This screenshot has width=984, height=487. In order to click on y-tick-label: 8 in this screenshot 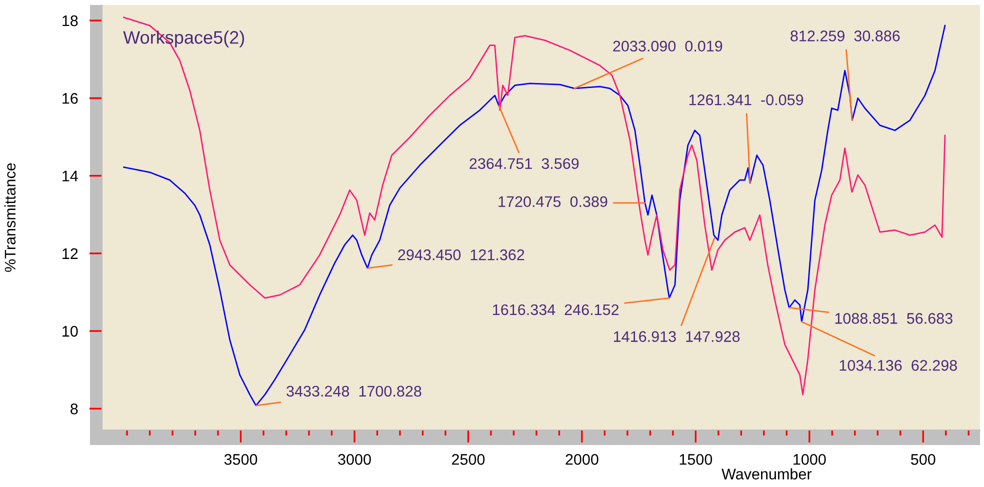, I will do `click(74, 409)`.